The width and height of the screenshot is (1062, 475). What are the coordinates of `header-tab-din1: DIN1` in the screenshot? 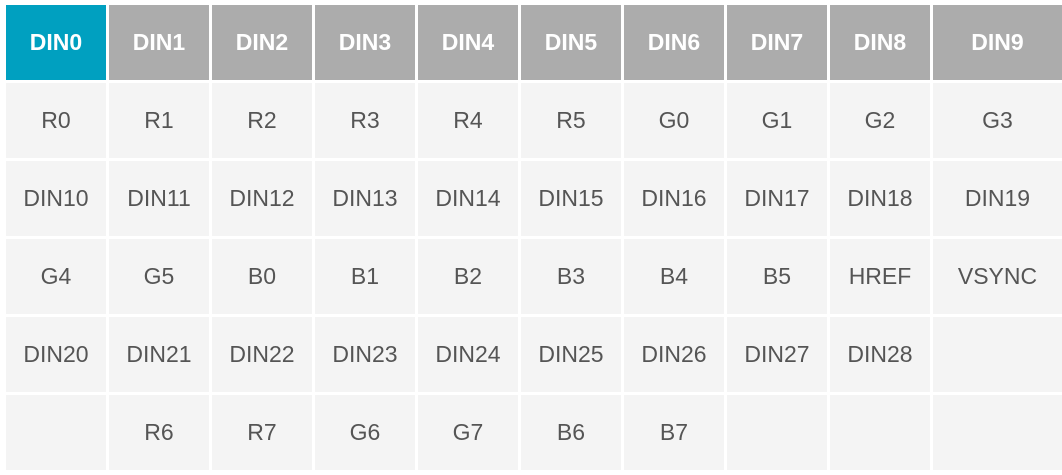 It's located at (159, 42).